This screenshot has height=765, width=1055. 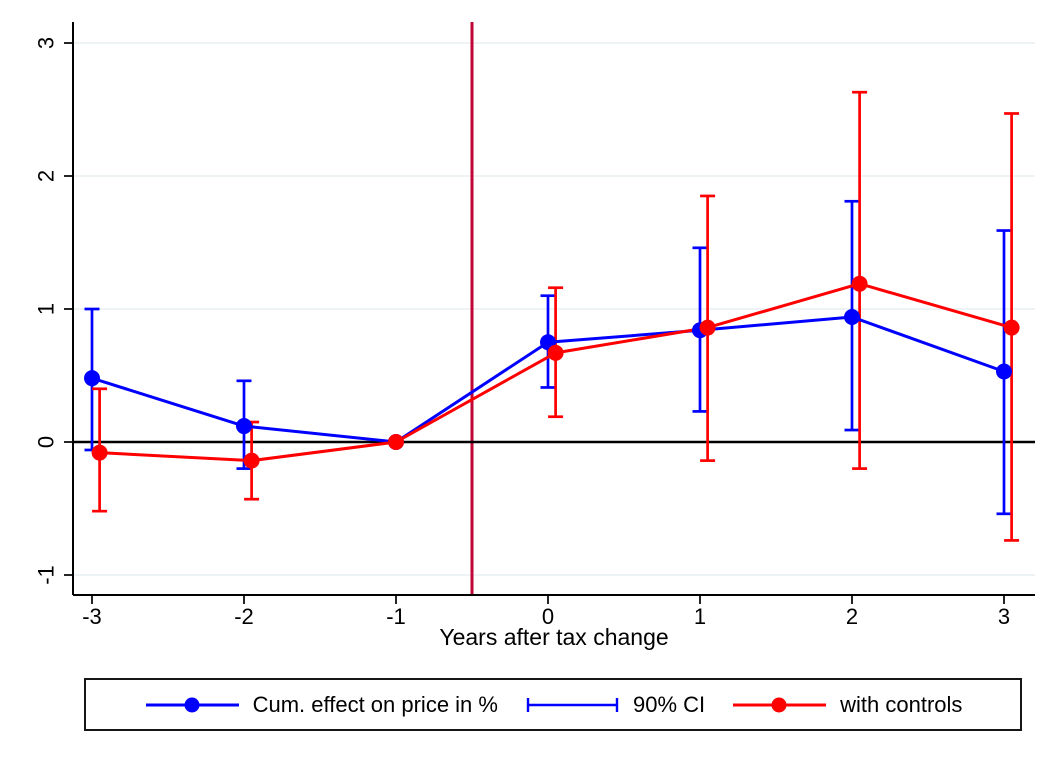 I want to click on y-tick-label: -1, so click(x=46, y=575).